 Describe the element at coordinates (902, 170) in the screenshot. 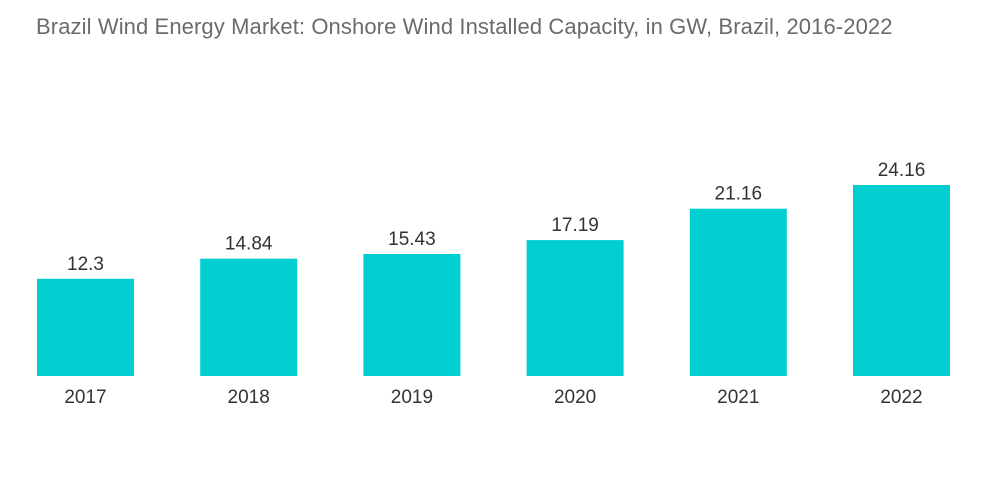

I see `value-label-2022: 24.16` at that location.